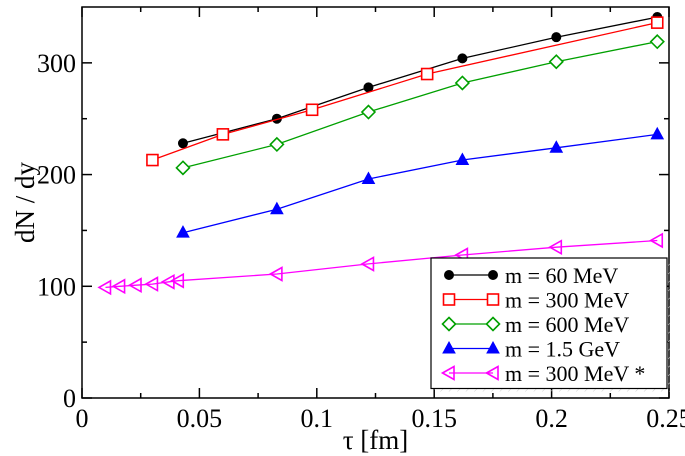 Image resolution: width=685 pixels, height=456 pixels. What do you see at coordinates (25, 203) in the screenshot?
I see `y-axis-label: dN / dy` at bounding box center [25, 203].